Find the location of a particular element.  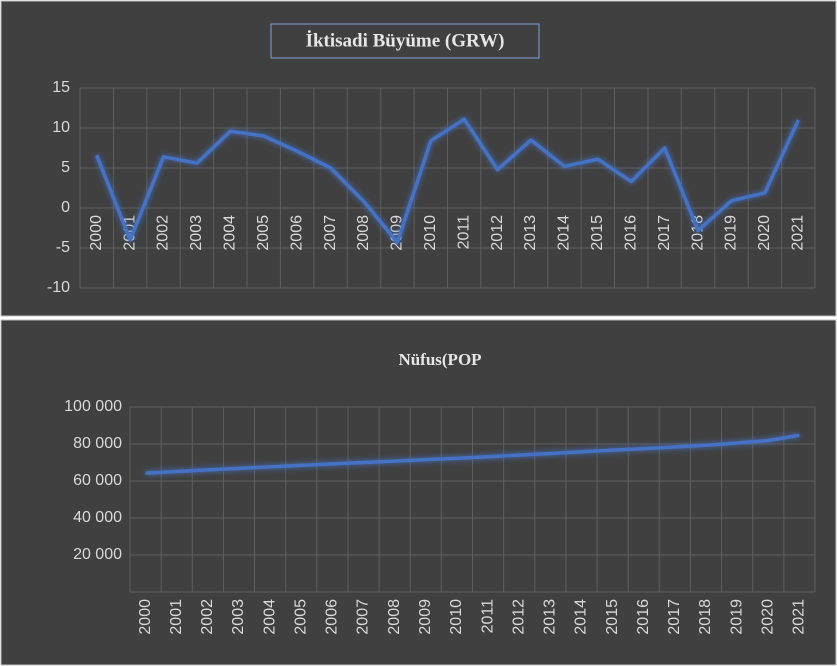

y-tick-label: 20 000 is located at coordinates (97, 554).